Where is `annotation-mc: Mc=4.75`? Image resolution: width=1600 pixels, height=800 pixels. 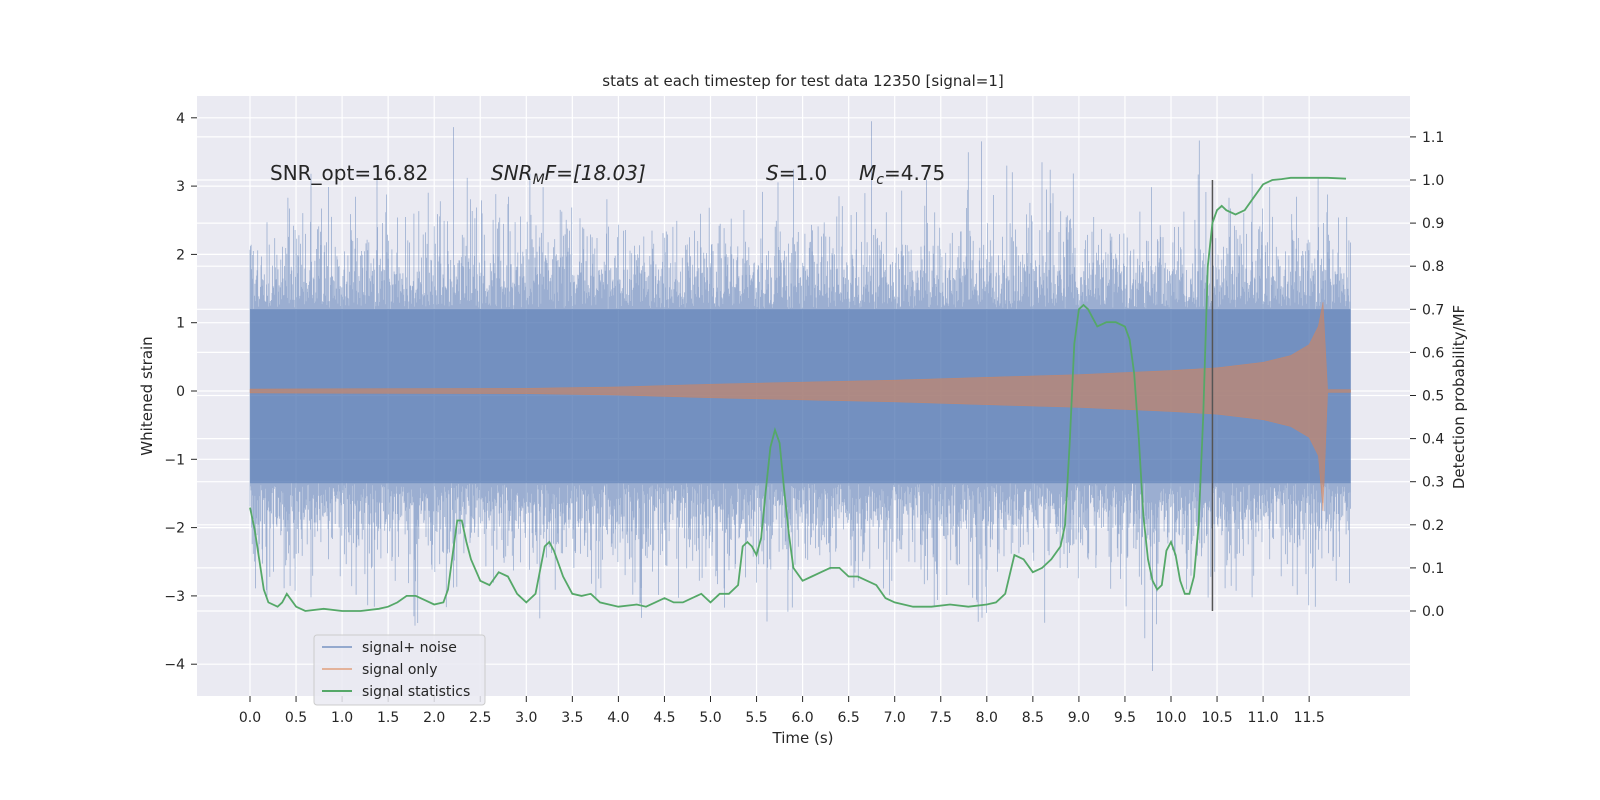 annotation-mc: Mc=4.75 is located at coordinates (902, 174).